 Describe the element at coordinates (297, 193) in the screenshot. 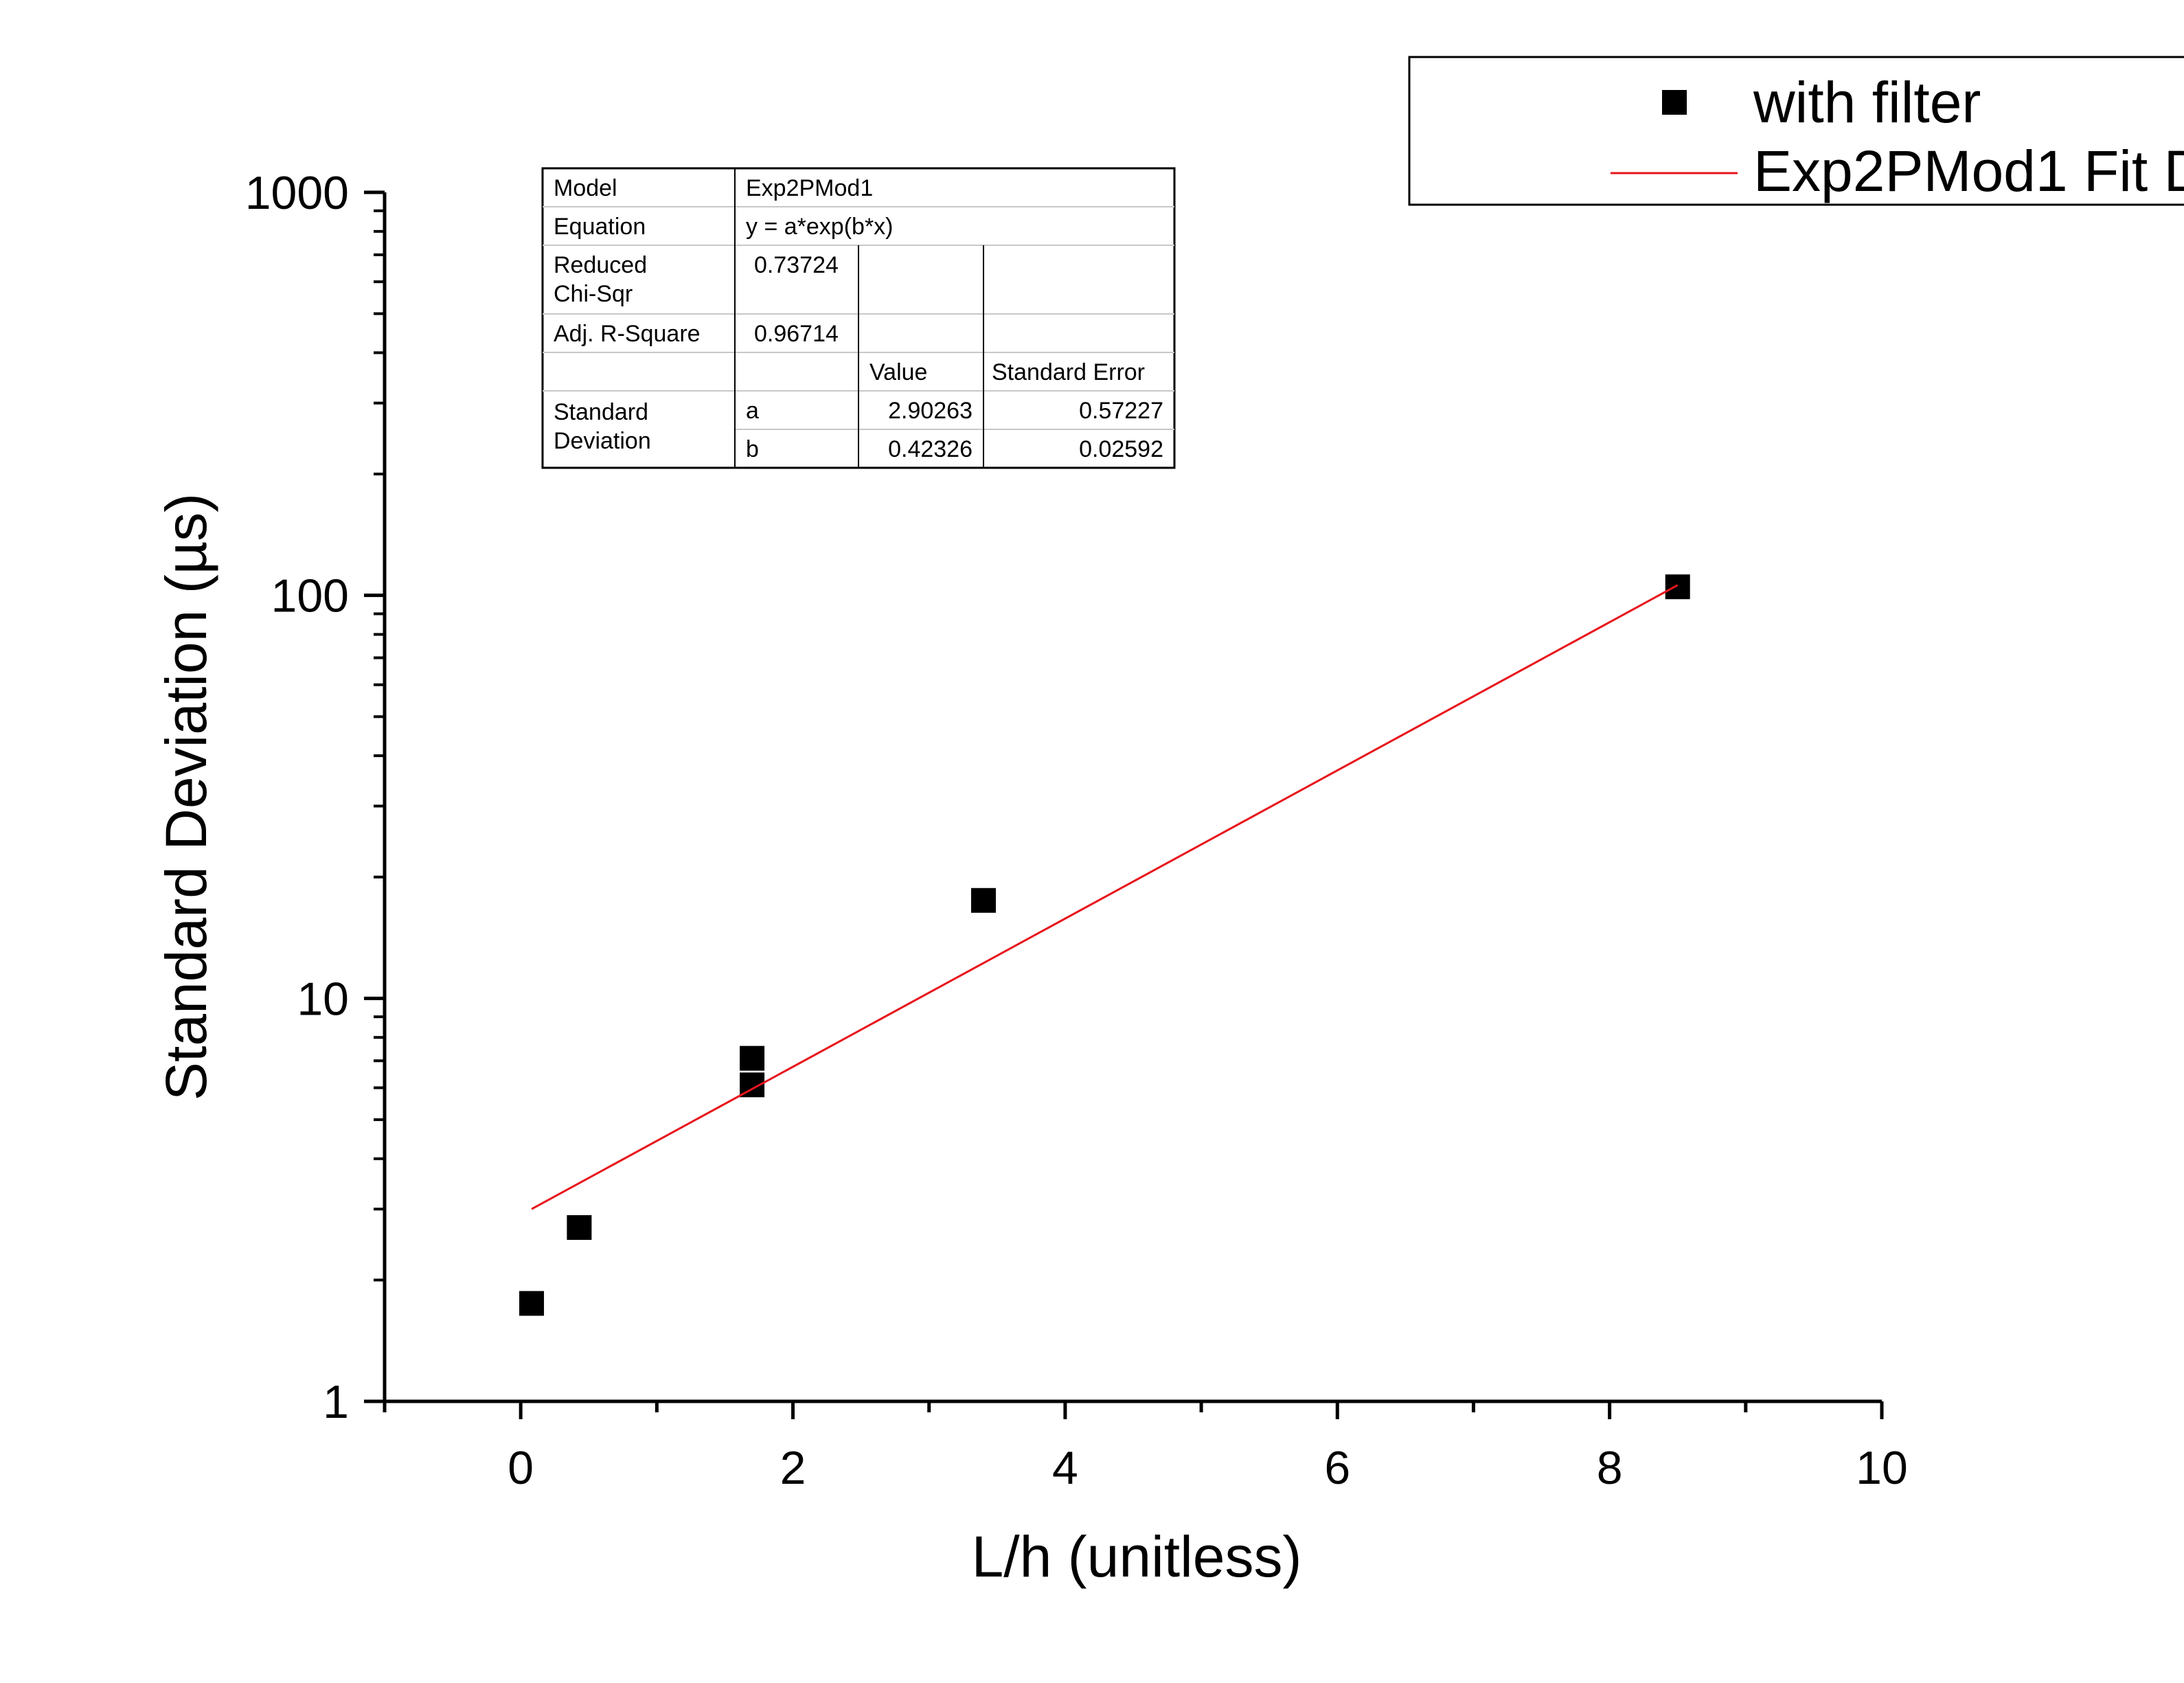

I see `y-tick-label: 1000` at that location.